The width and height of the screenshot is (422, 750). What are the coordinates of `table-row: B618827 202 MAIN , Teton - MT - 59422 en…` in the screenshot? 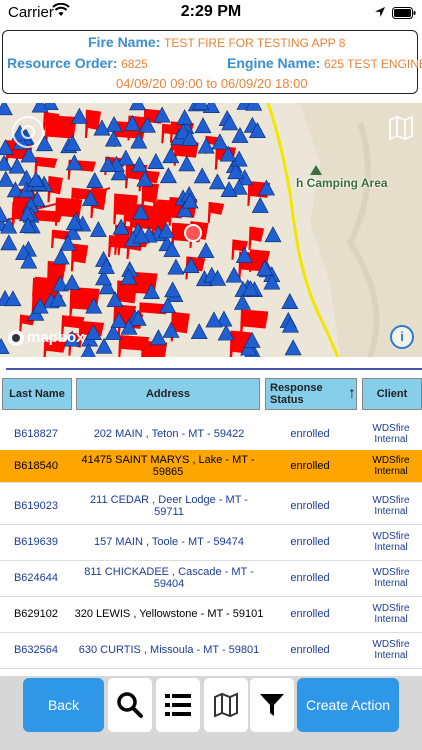 It's located at (211, 434).